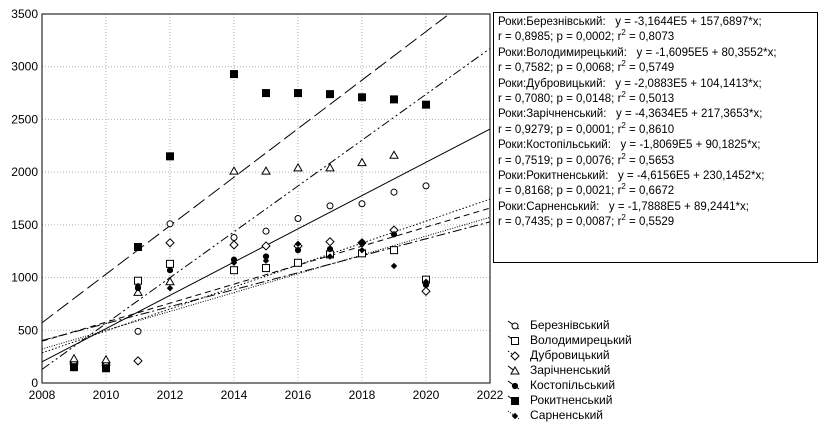 This screenshot has width=828, height=424. I want to click on stat-r-p-text: r = 0,7435; p = 0,0087; r, so click(560, 222).